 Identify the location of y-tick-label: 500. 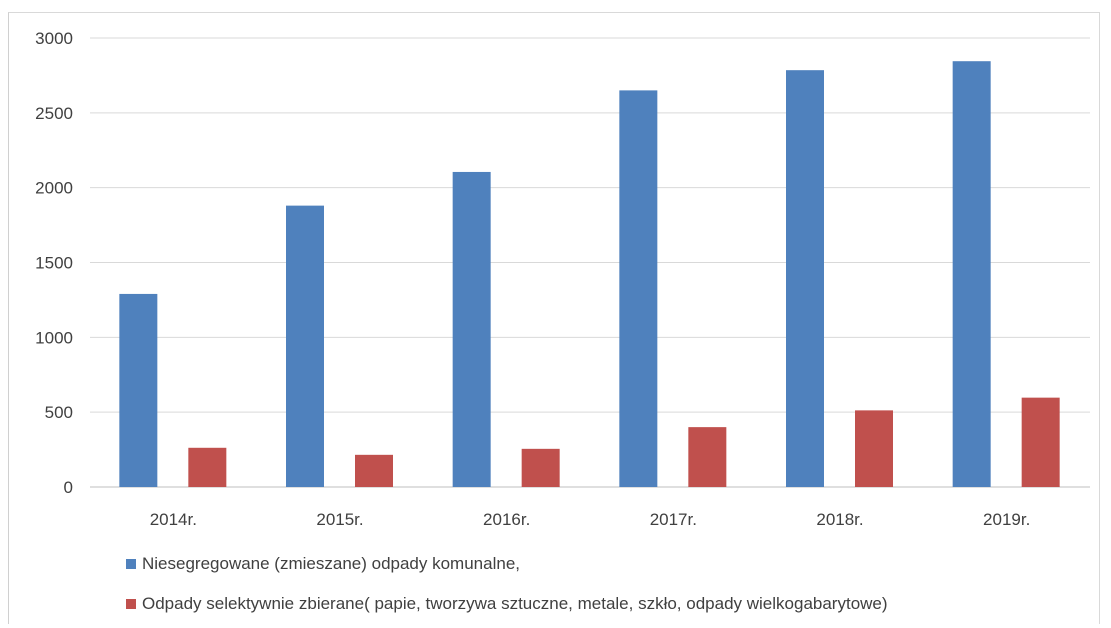
(59, 412).